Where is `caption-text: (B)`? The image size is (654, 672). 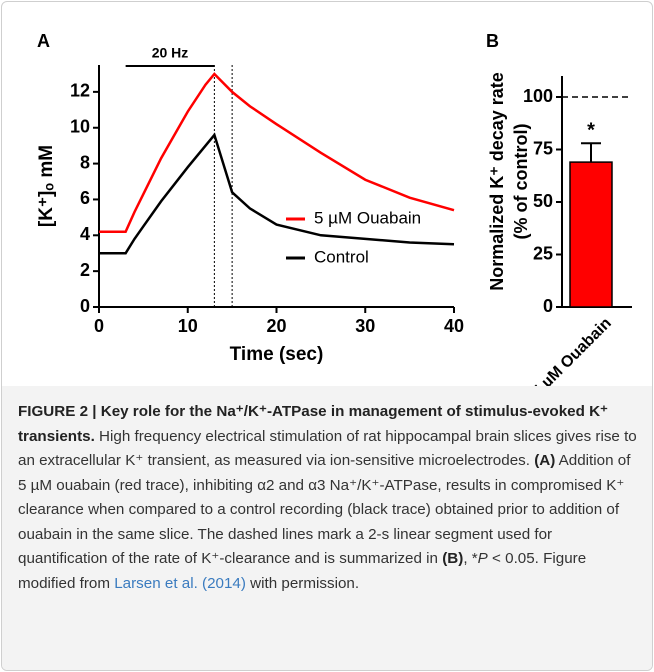 caption-text: (B) is located at coordinates (453, 558).